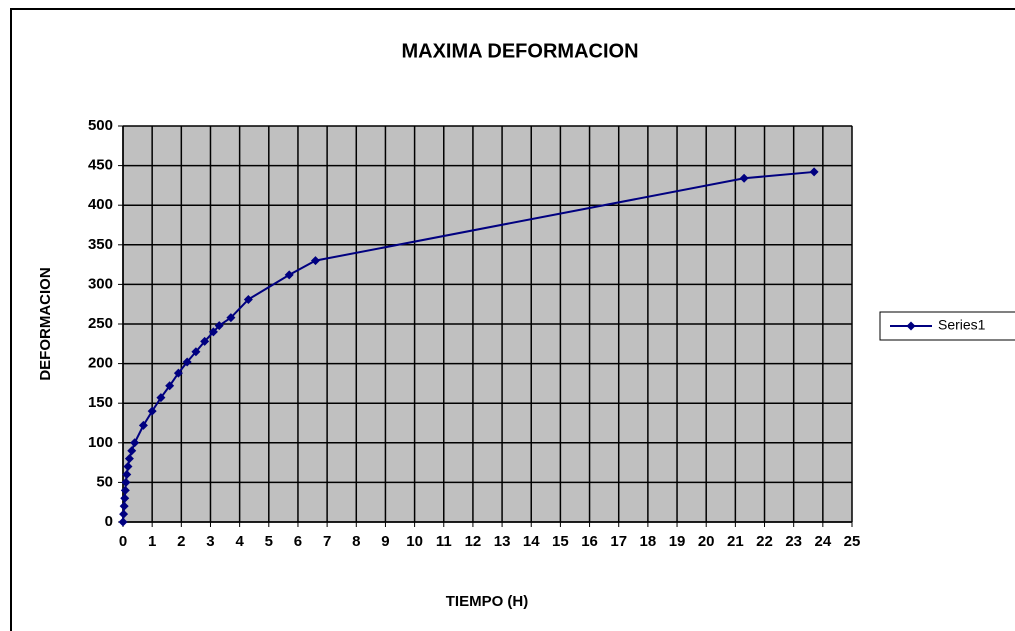 The height and width of the screenshot is (631, 1015). I want to click on x-tick-label: 20, so click(706, 541).